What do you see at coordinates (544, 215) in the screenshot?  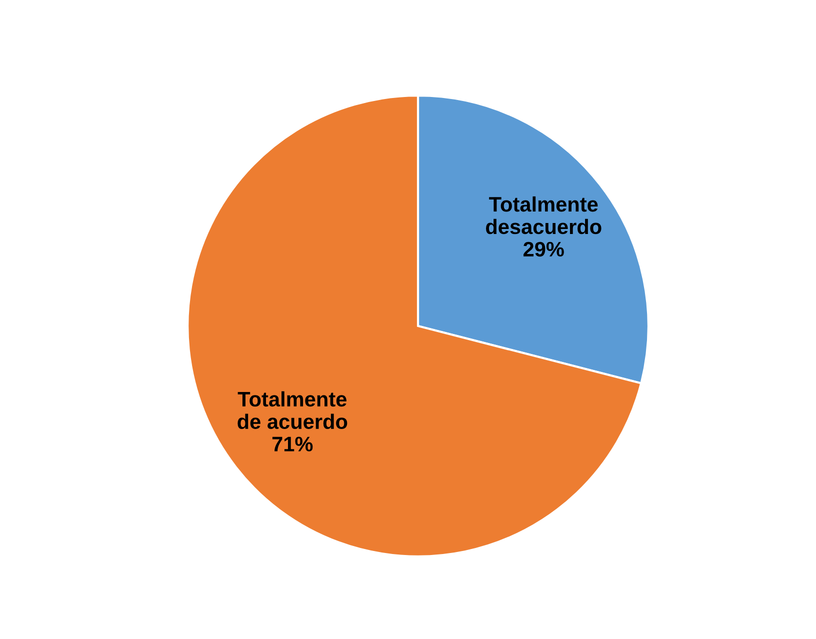 I see `slice-label: Totalmente desacuerdo` at bounding box center [544, 215].